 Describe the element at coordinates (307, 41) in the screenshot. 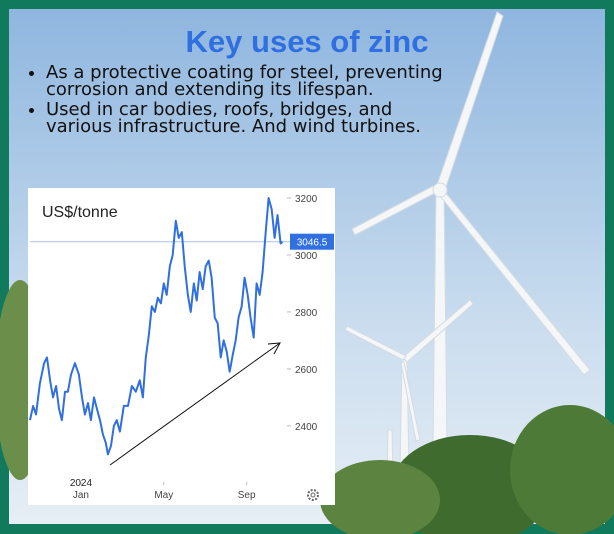

I see `title: Key uses of zinc` at that location.